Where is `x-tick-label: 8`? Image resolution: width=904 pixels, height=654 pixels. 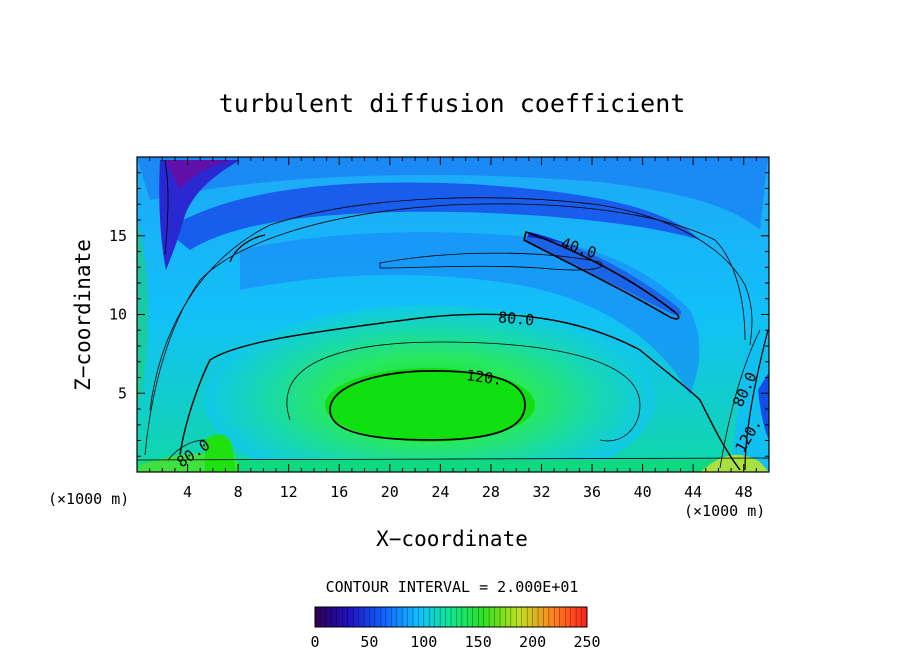 x-tick-label: 8 is located at coordinates (238, 492).